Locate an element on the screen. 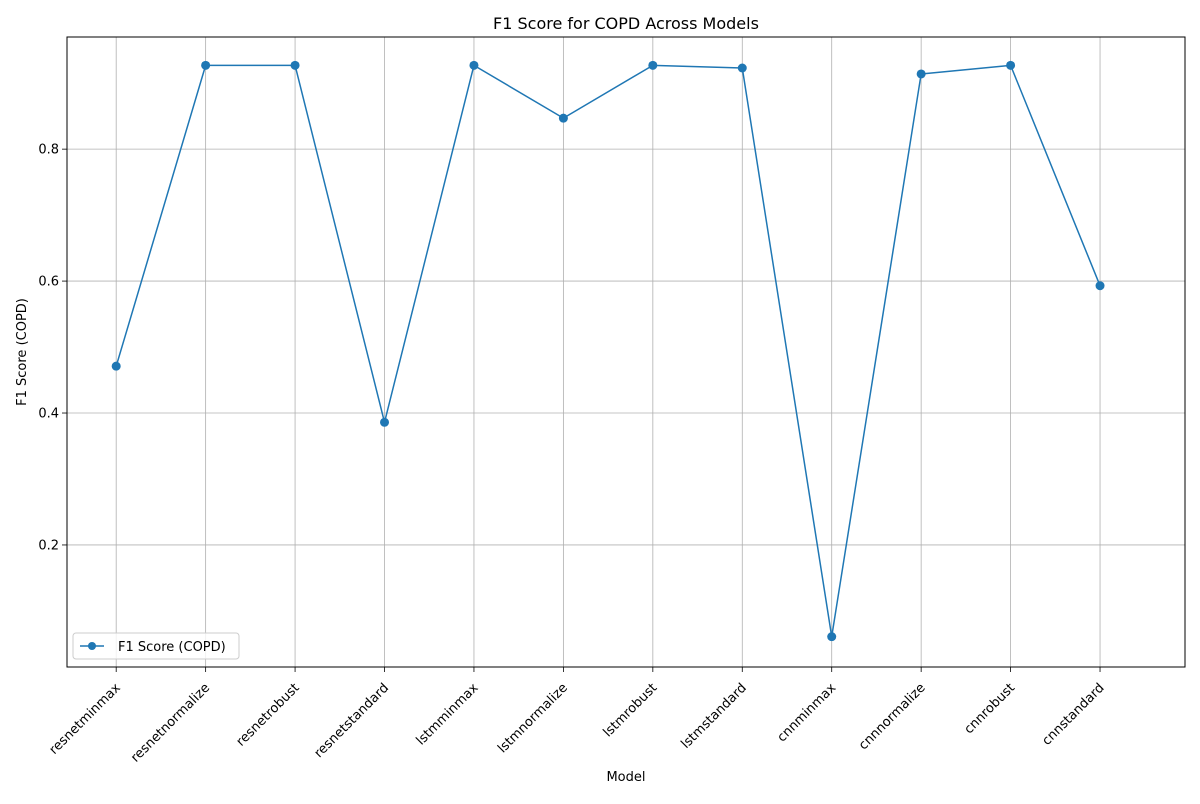  x-tick-label: resnetnormalize is located at coordinates (170, 723).